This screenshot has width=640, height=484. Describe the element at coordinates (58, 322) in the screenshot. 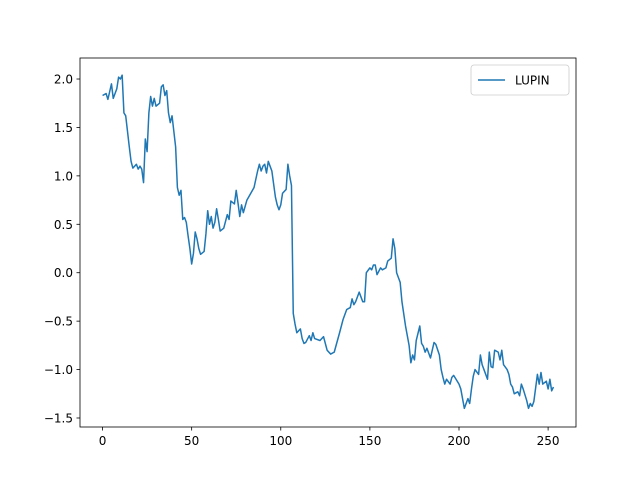

I see `y-tick-label: −0.5` at that location.